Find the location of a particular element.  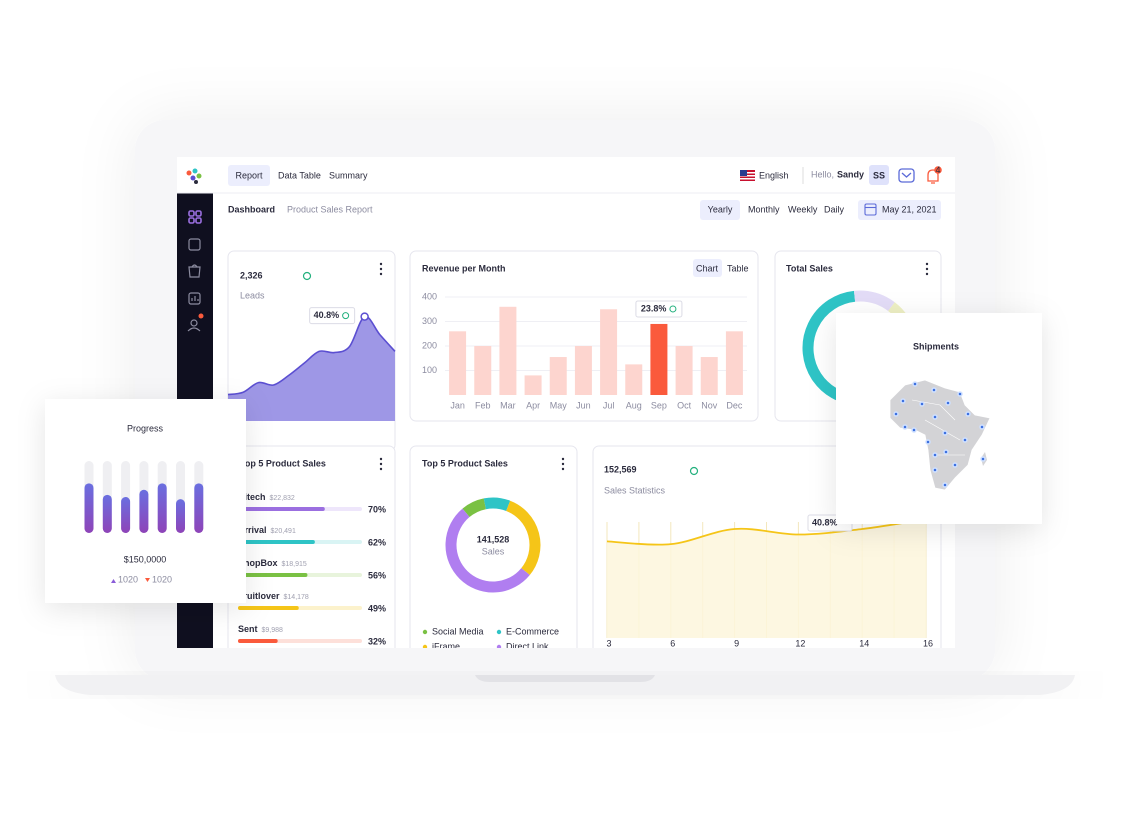

period-active is located at coordinates (720, 210).